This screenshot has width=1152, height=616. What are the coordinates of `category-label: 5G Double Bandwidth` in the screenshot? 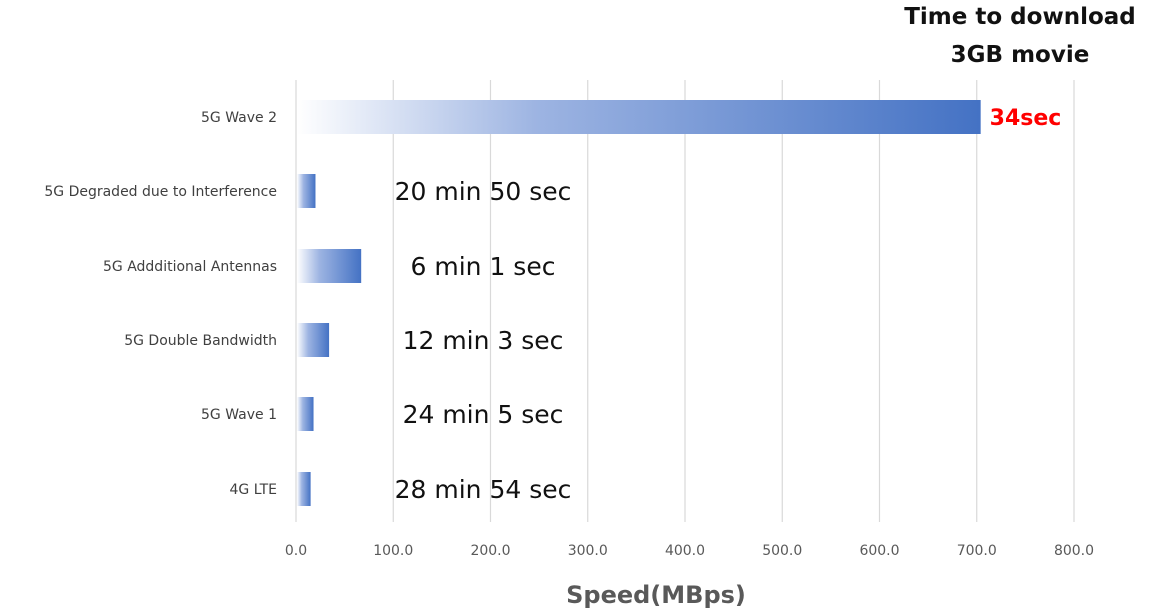 It's located at (200, 341).